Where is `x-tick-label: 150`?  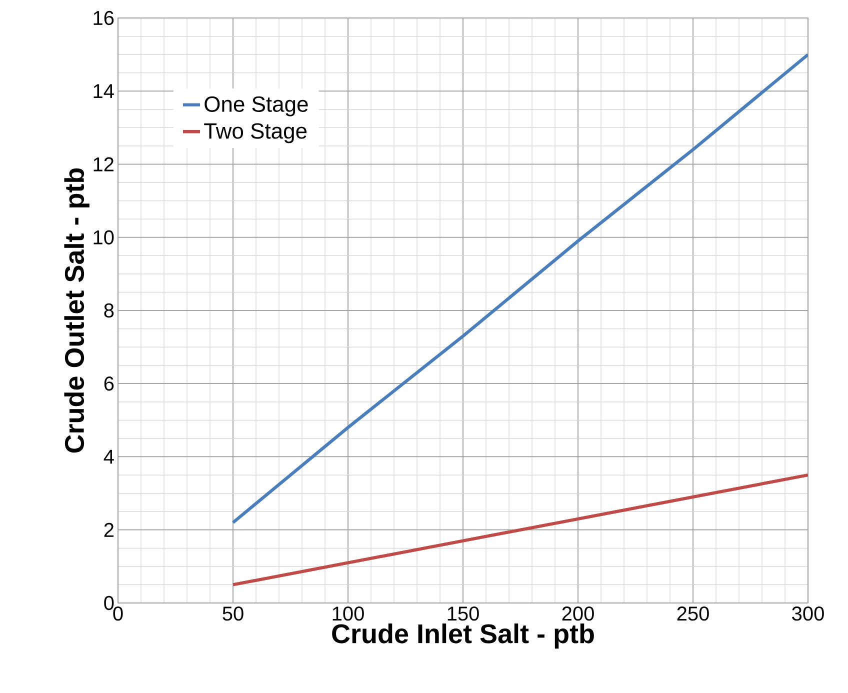
x-tick-label: 150 is located at coordinates (463, 613).